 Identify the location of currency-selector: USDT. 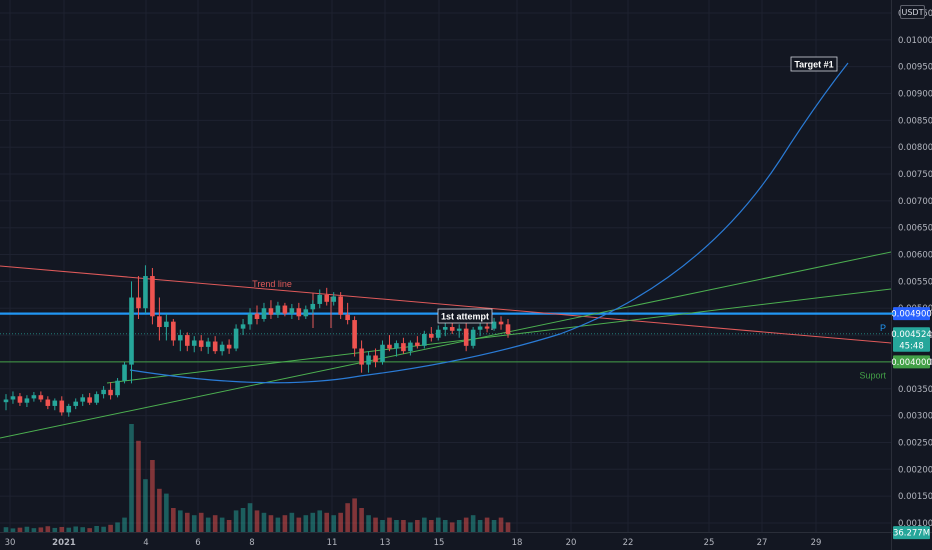
(912, 12).